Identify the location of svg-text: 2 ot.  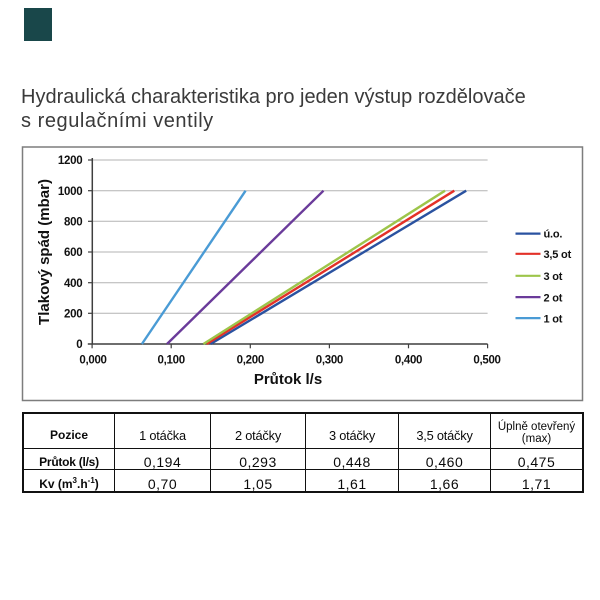
(553, 298).